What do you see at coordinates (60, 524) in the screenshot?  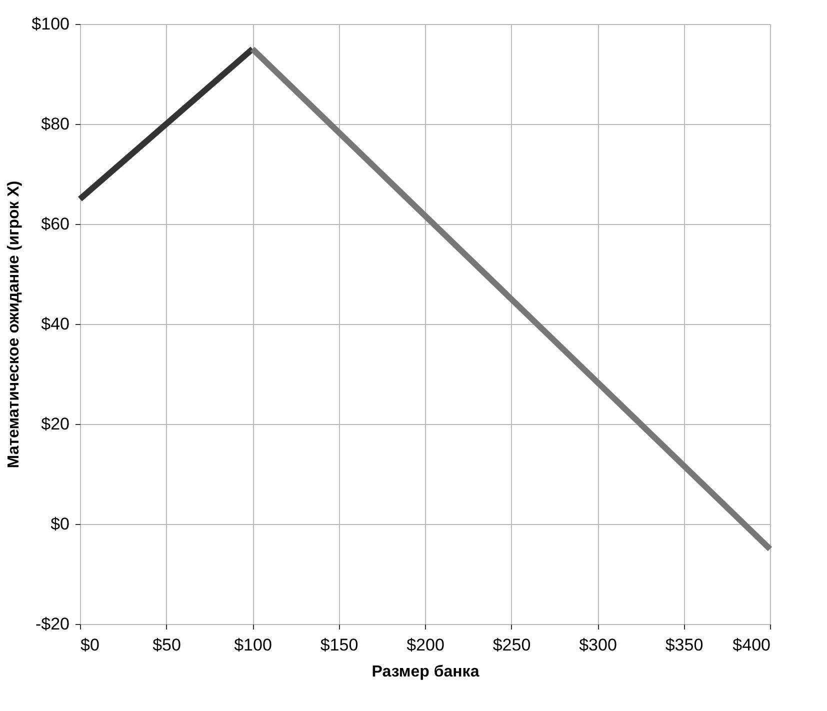 I see `y-tick-label: $0` at bounding box center [60, 524].